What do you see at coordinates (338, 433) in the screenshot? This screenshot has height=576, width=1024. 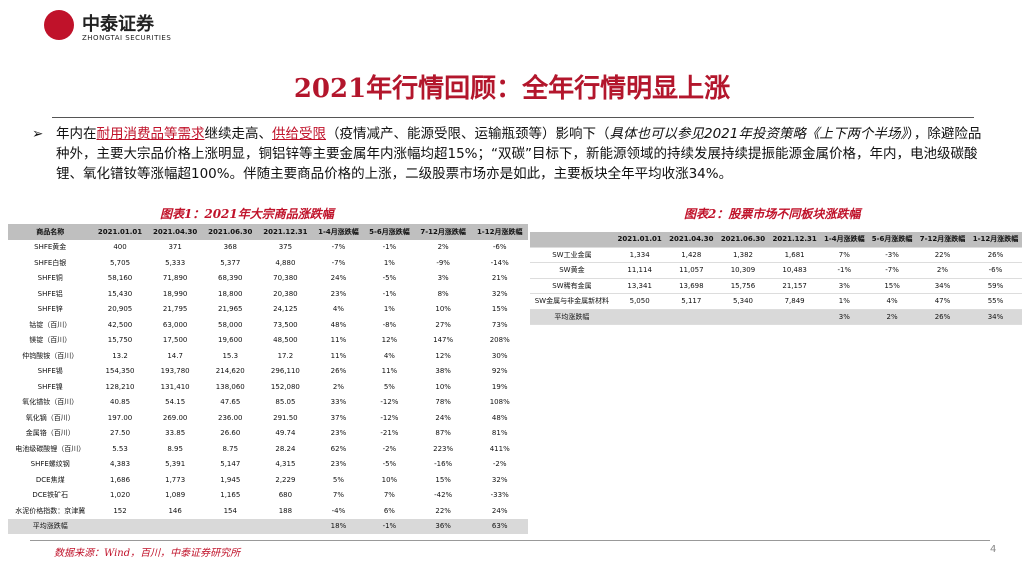 I see `cell: 23%` at bounding box center [338, 433].